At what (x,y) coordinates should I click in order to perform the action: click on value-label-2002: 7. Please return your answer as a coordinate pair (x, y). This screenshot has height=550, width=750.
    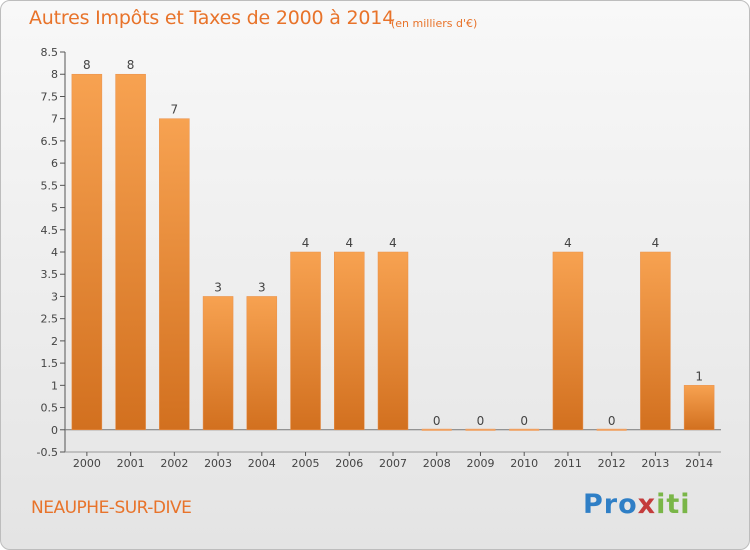
    Looking at the image, I should click on (175, 110).